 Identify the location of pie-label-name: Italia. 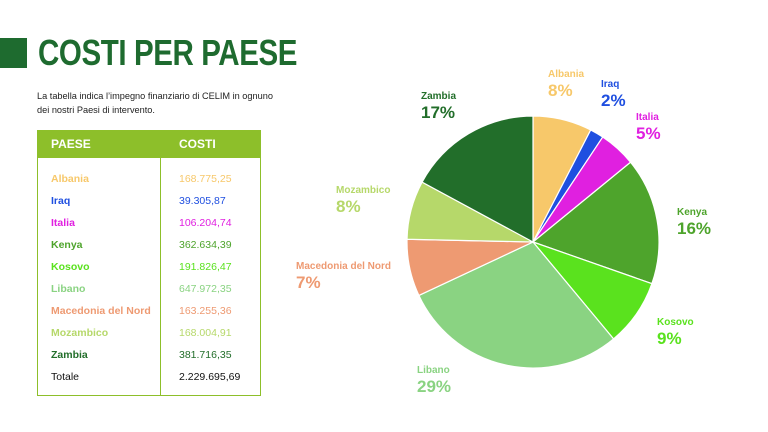
(647, 117).